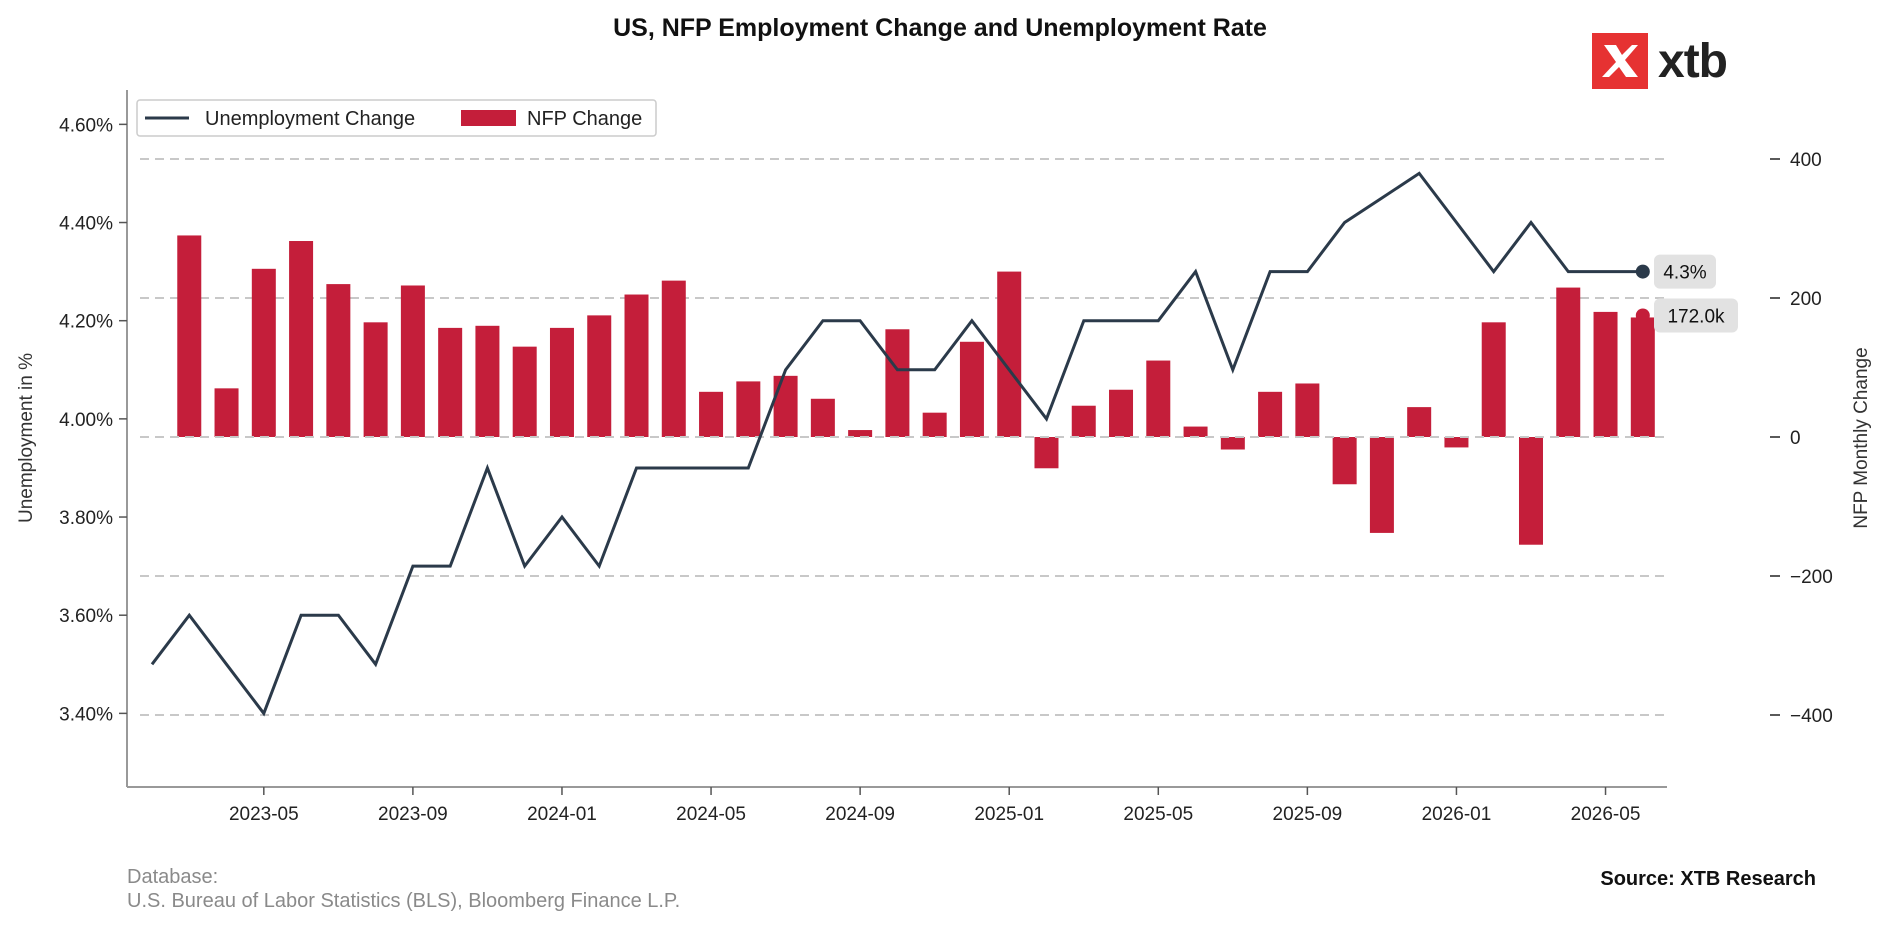 The height and width of the screenshot is (928, 1880). I want to click on xtb-logo: xtb, so click(1660, 61).